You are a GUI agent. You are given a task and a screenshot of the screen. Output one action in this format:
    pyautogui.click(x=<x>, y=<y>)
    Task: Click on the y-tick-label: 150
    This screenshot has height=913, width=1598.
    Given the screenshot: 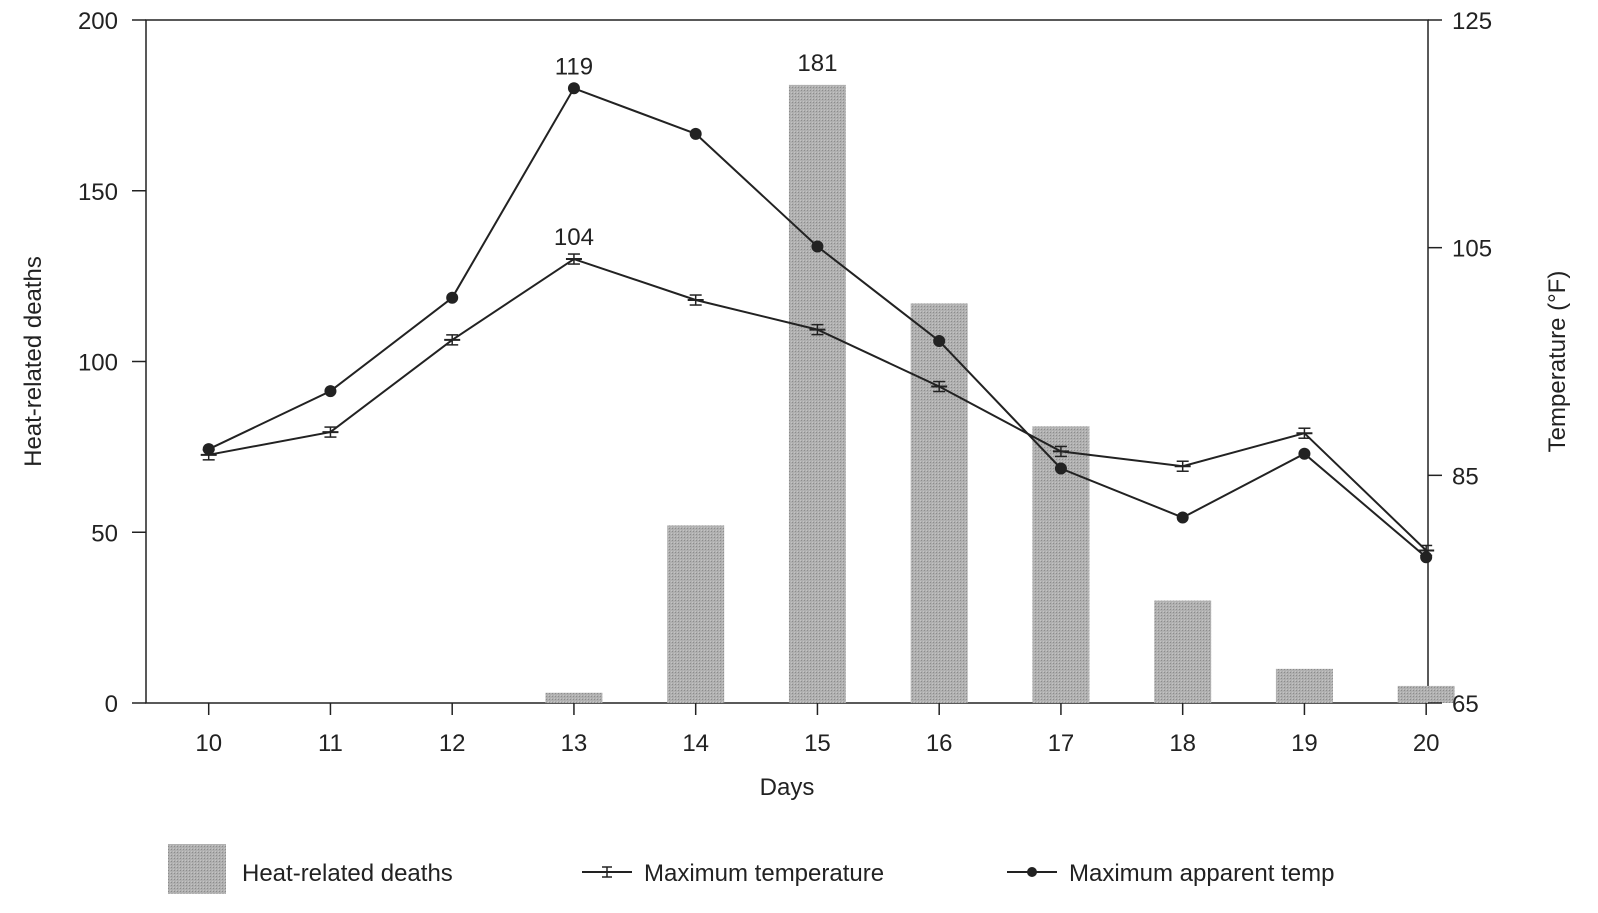 What is the action you would take?
    pyautogui.click(x=98, y=192)
    